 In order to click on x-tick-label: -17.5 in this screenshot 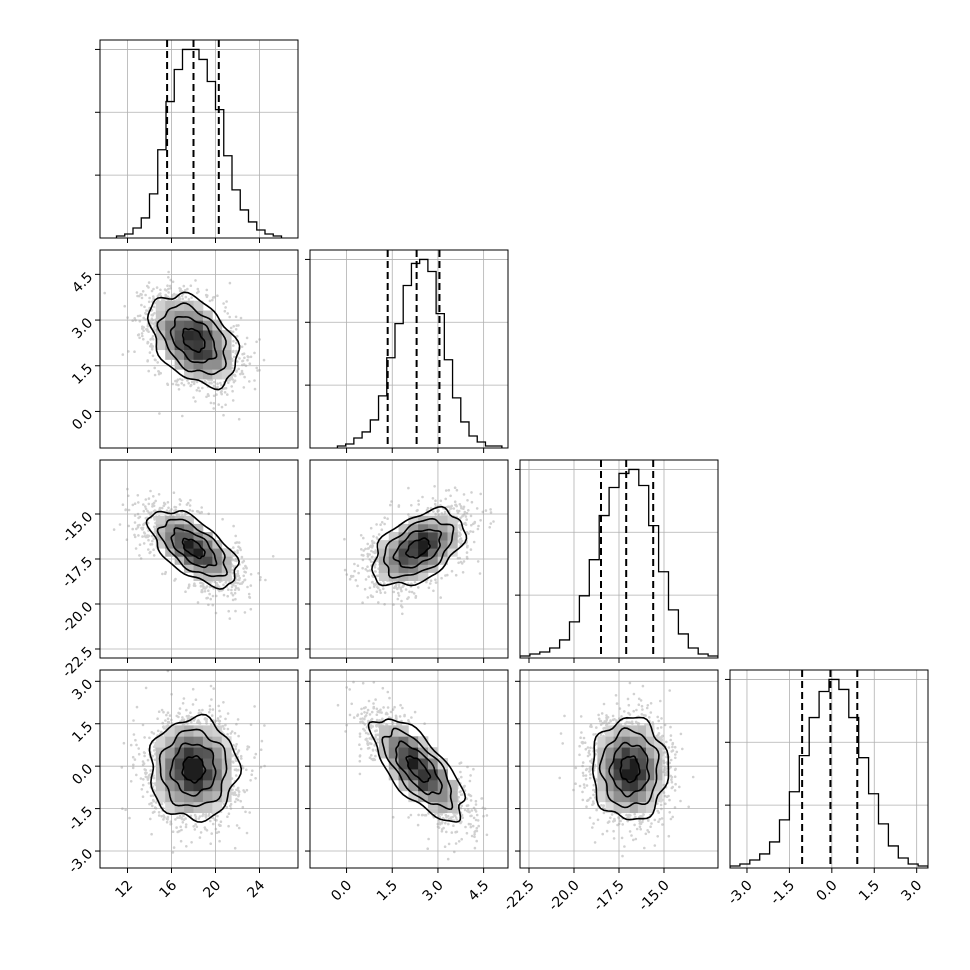, I will do `click(609, 895)`.